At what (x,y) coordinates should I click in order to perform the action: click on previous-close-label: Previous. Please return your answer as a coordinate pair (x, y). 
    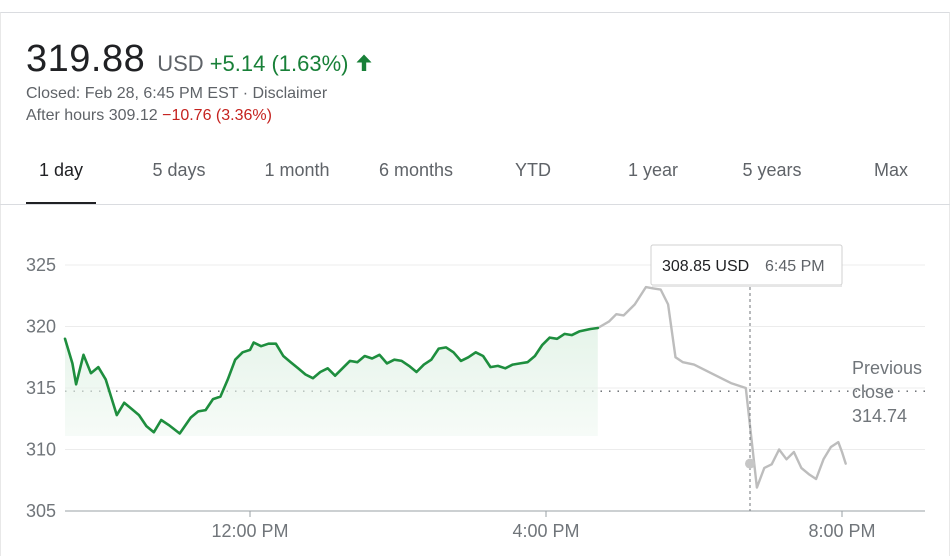
    Looking at the image, I should click on (887, 368).